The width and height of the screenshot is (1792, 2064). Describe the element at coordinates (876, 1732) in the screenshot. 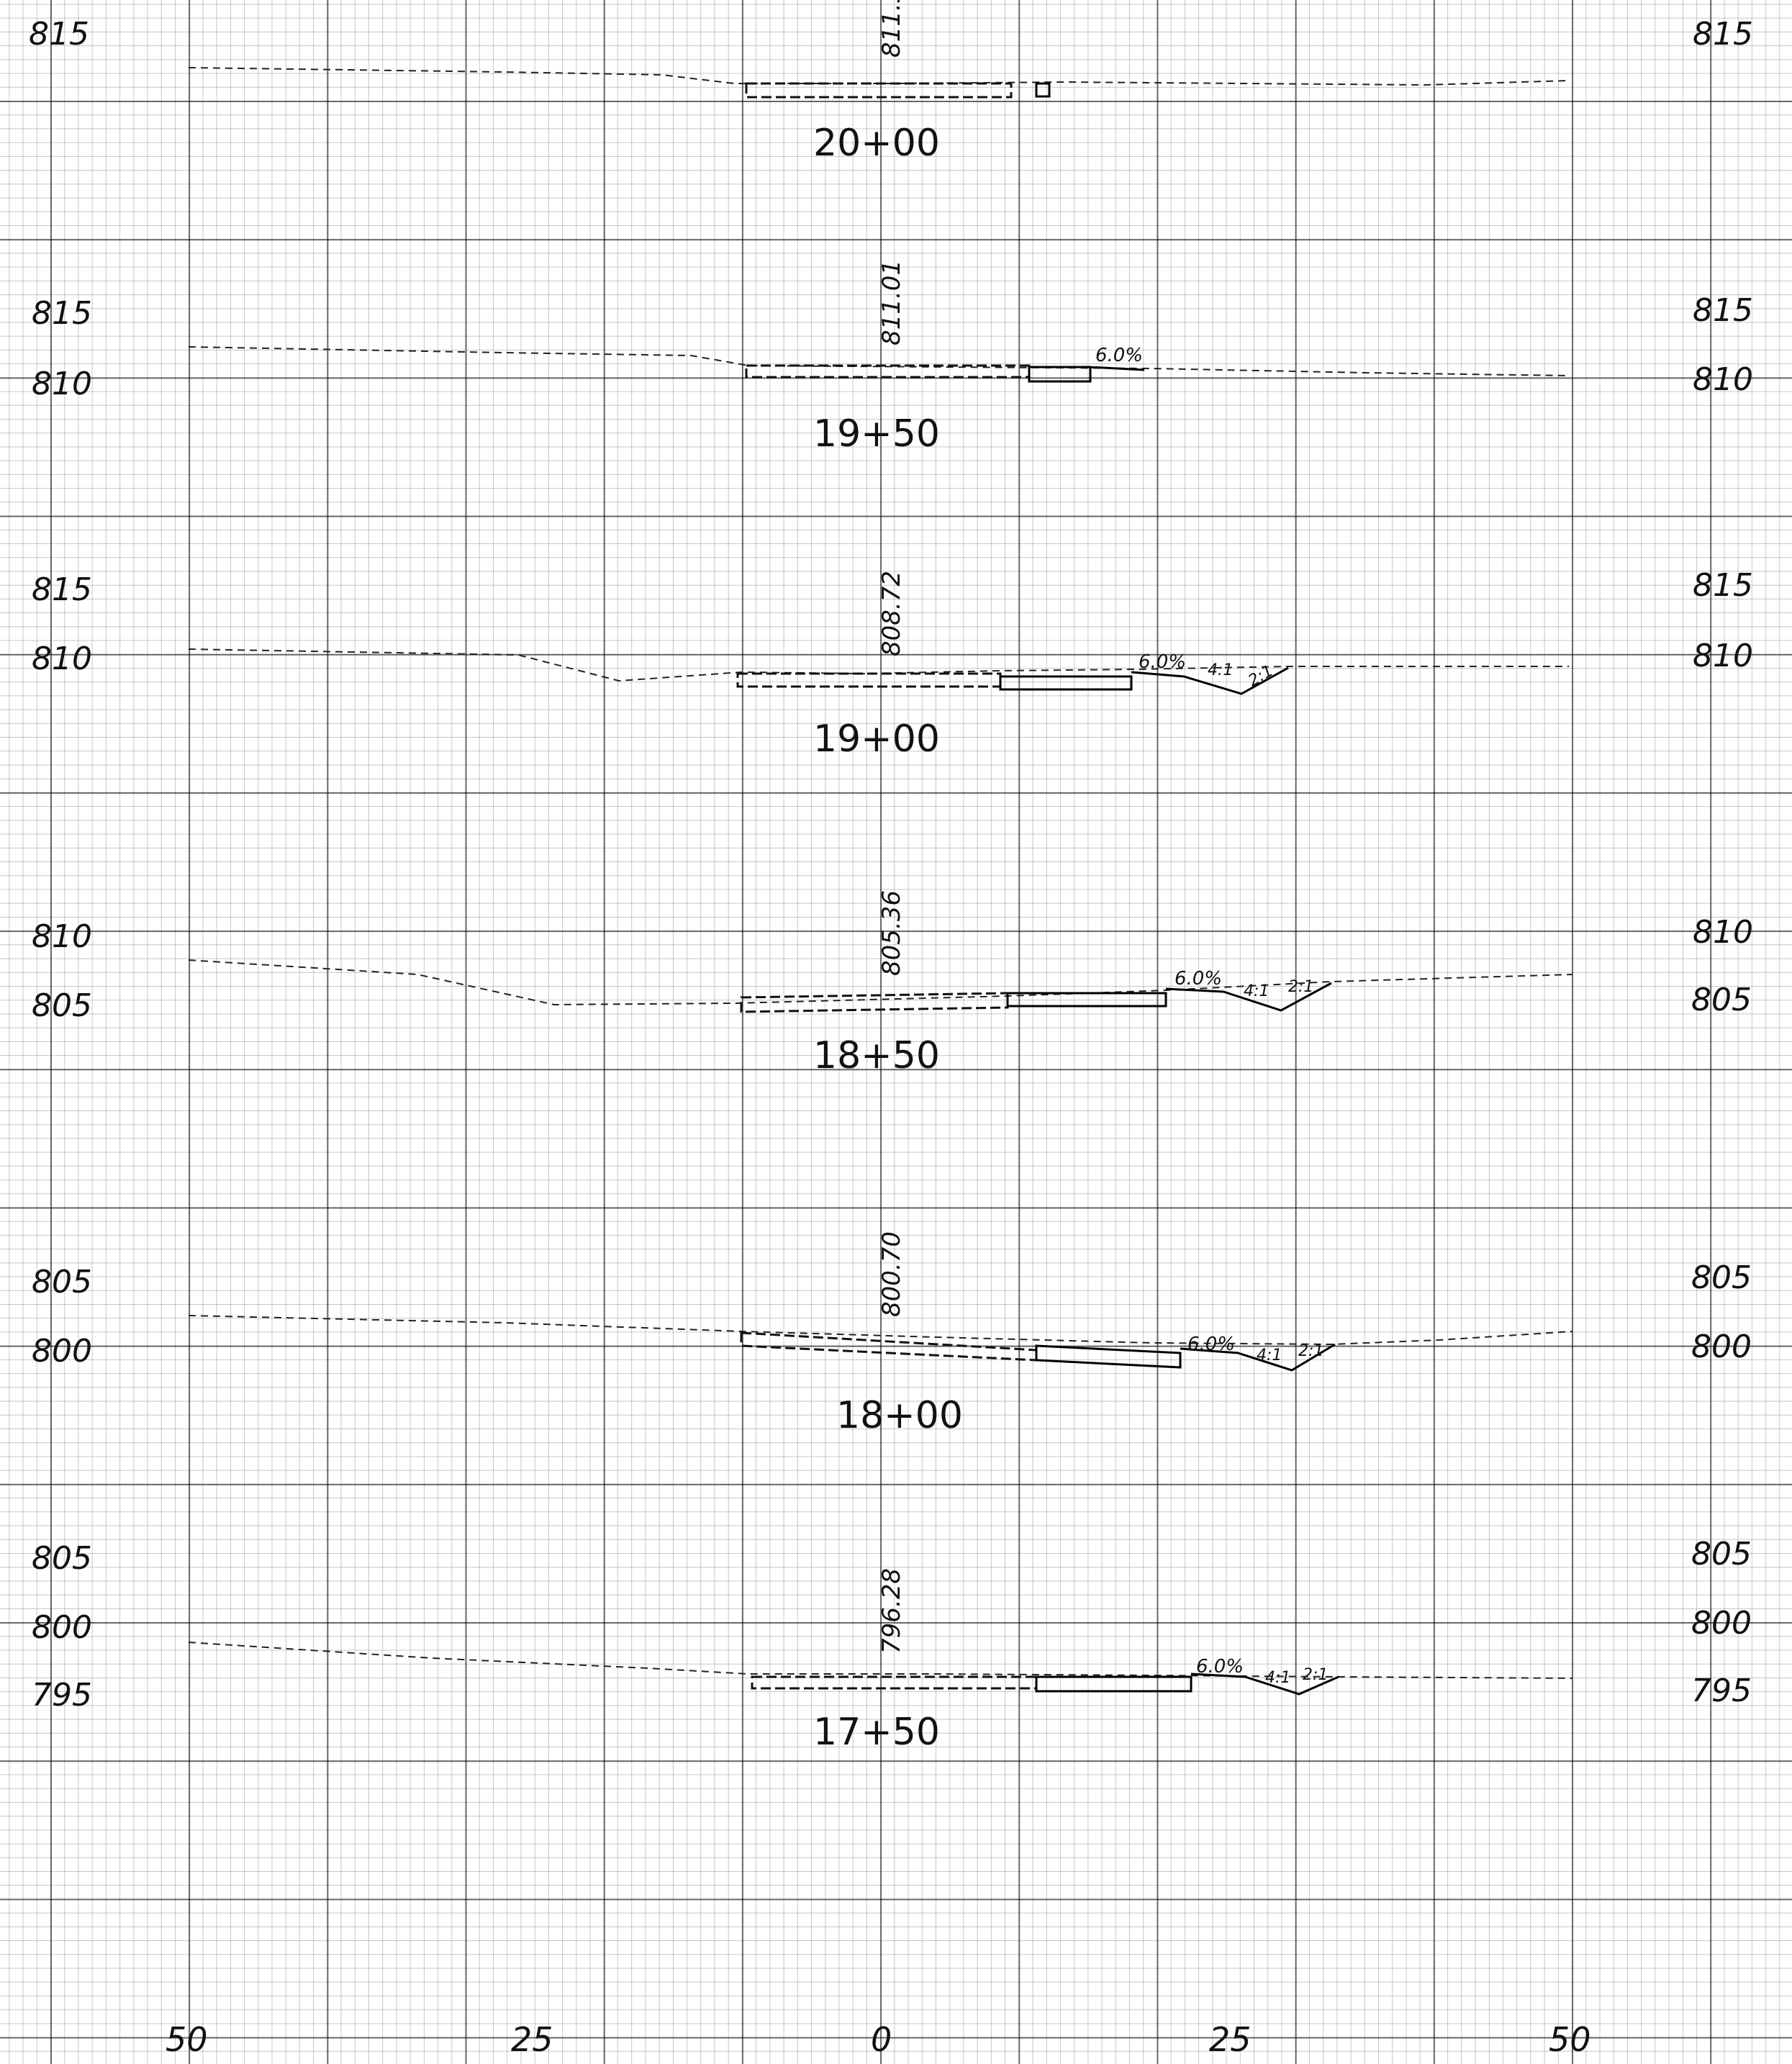

I see `station-label: 17+50` at that location.